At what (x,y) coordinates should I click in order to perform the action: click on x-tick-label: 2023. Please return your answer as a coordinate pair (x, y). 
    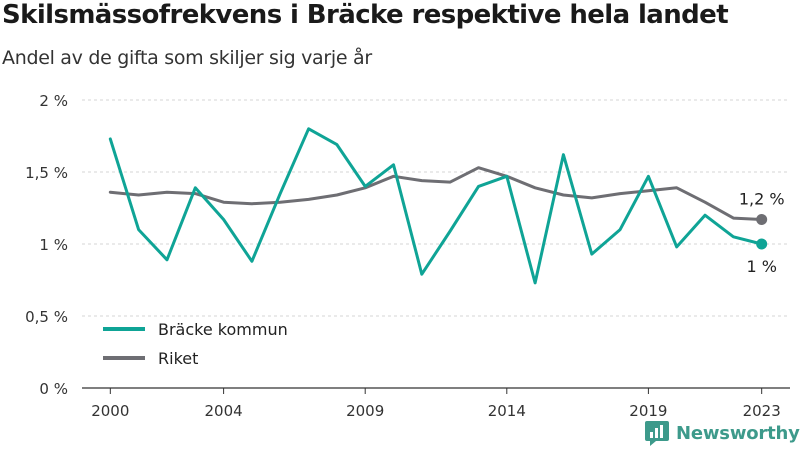
    Looking at the image, I should click on (762, 411).